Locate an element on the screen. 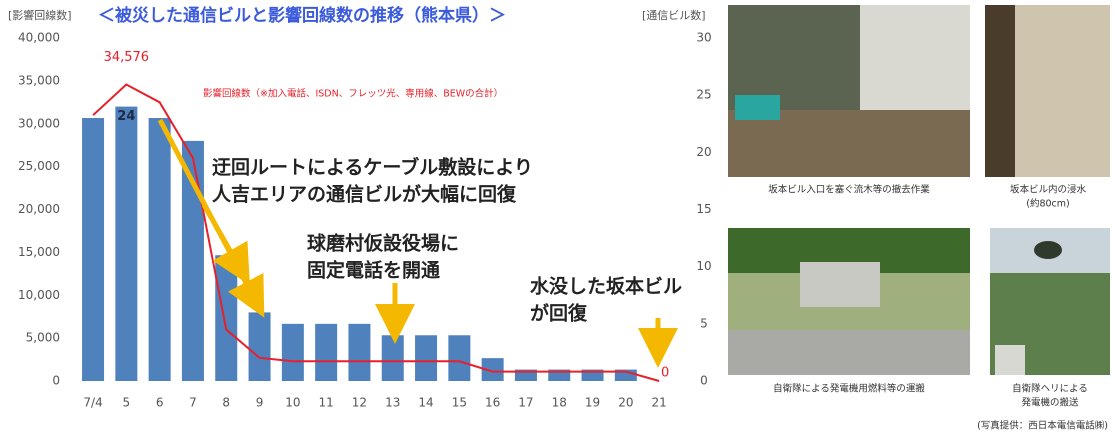 The width and height of the screenshot is (1115, 439). x-tick-label: 8 is located at coordinates (226, 403).